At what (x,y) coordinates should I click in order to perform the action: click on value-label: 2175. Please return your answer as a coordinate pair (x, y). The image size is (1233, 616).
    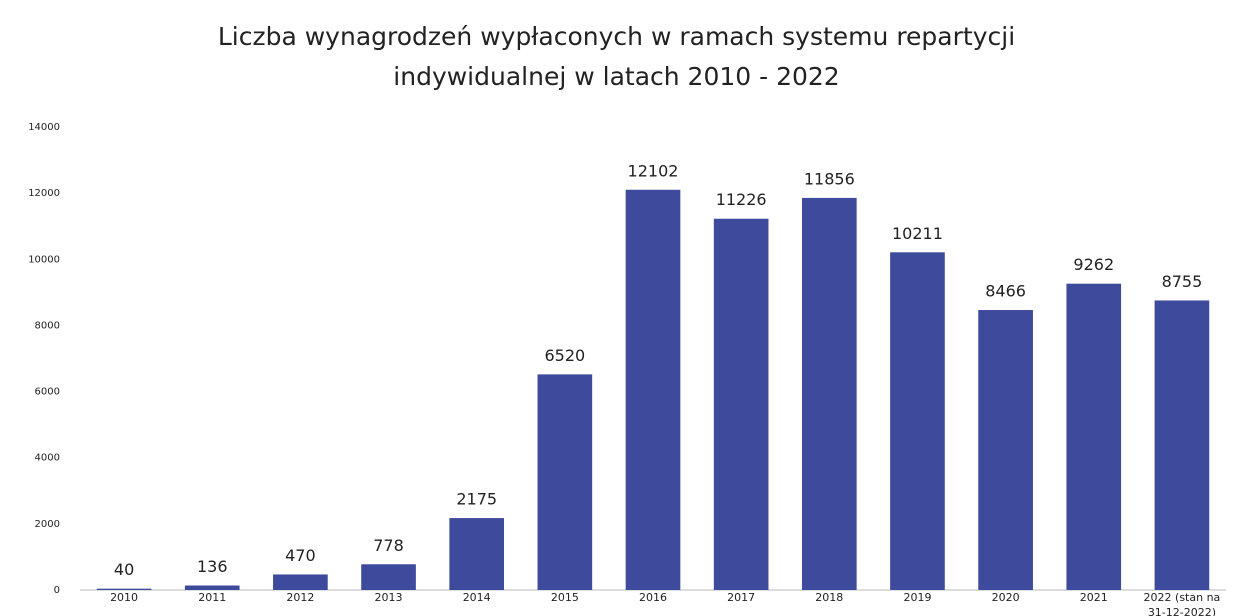
    Looking at the image, I should click on (476, 499).